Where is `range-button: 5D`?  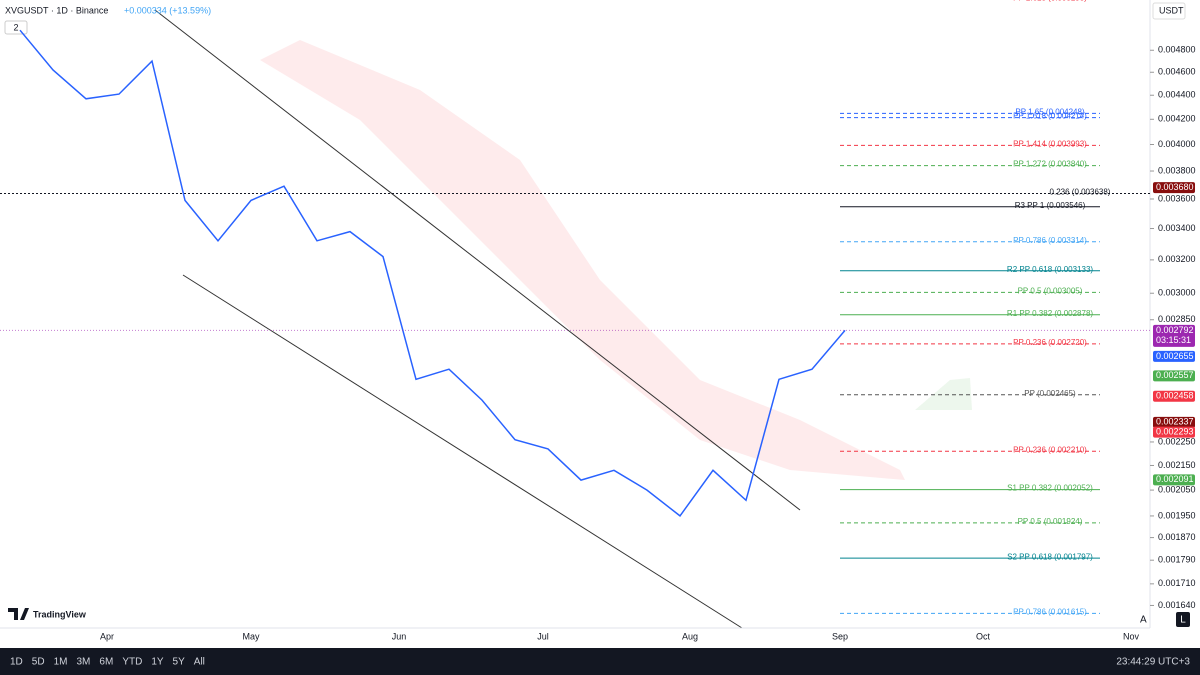
range-button: 5D is located at coordinates (38, 662).